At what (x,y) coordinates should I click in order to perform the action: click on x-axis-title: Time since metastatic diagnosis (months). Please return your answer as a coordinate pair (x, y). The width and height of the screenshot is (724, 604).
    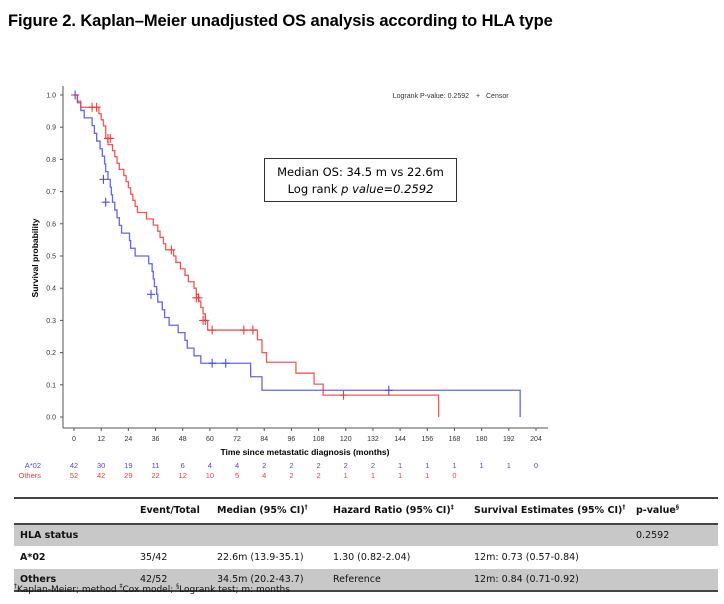
    Looking at the image, I should click on (305, 452).